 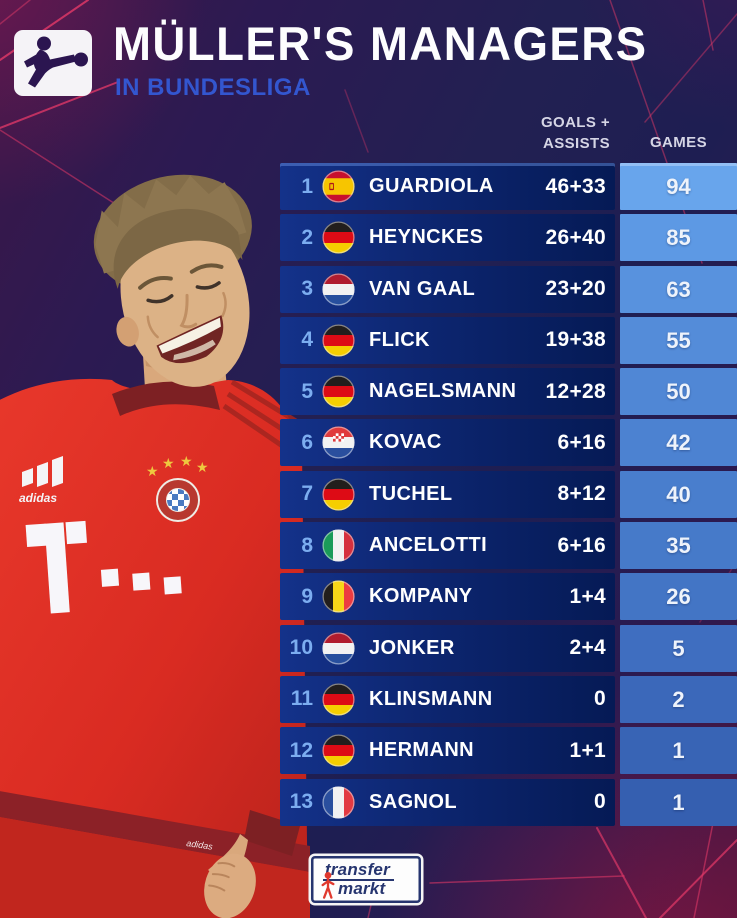 I want to click on manager-name: FLICK, so click(x=399, y=339).